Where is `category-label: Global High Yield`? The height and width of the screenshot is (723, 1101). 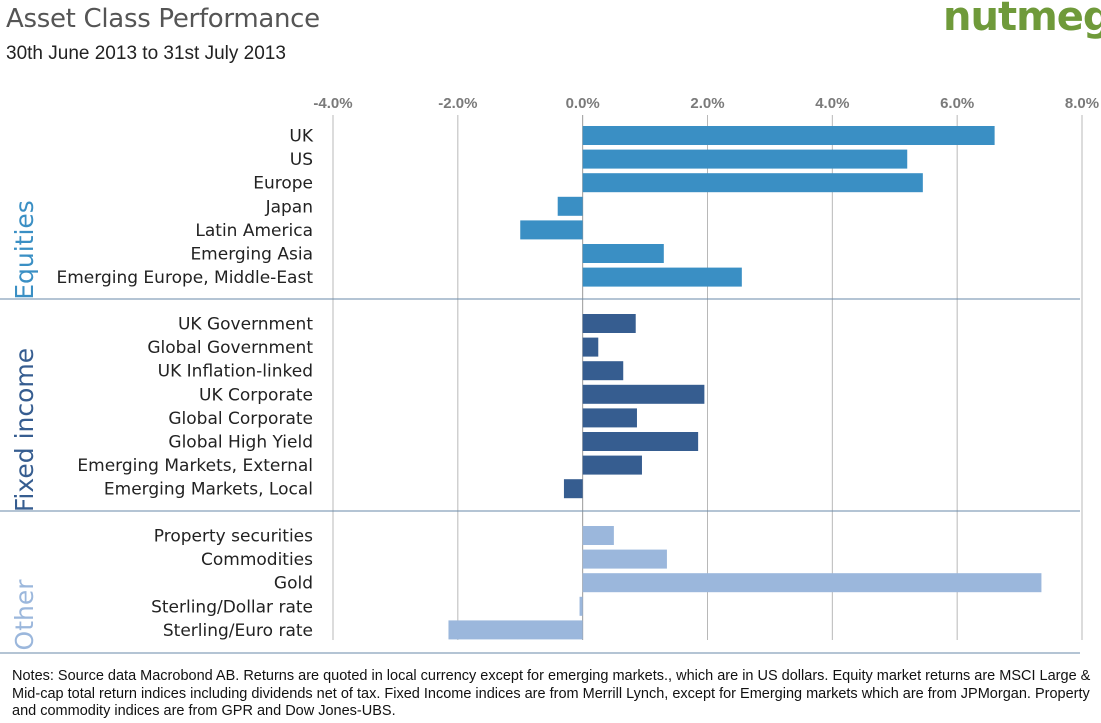 category-label: Global High Yield is located at coordinates (240, 443).